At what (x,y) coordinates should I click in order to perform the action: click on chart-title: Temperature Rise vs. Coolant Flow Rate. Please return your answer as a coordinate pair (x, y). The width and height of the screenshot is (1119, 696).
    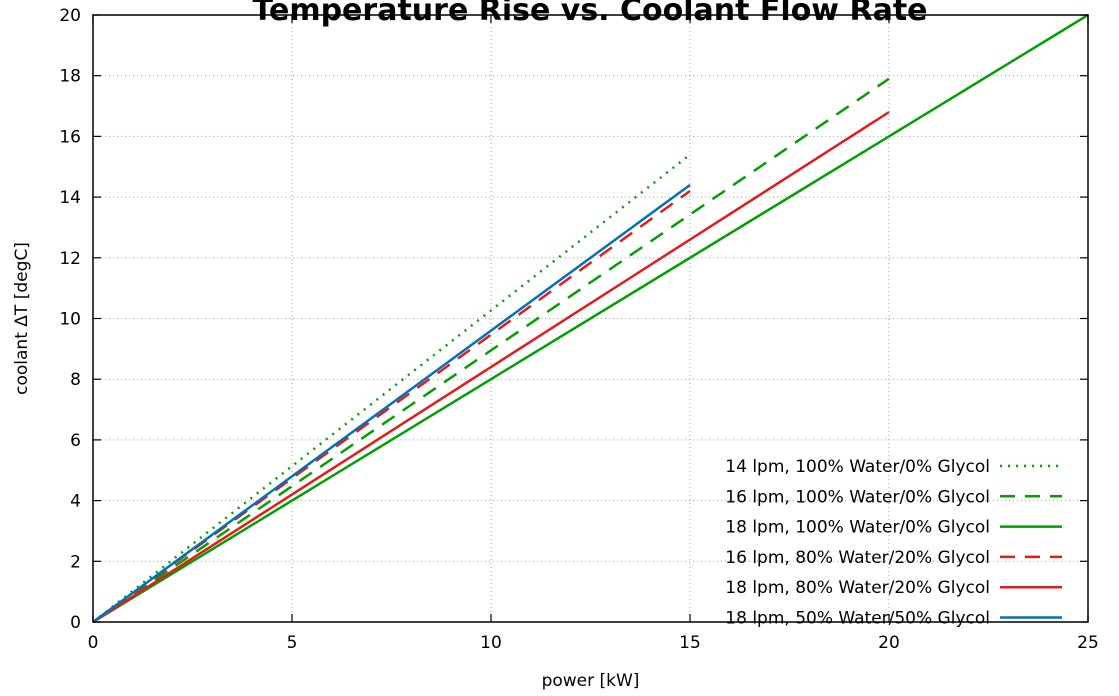
    Looking at the image, I should click on (590, 14).